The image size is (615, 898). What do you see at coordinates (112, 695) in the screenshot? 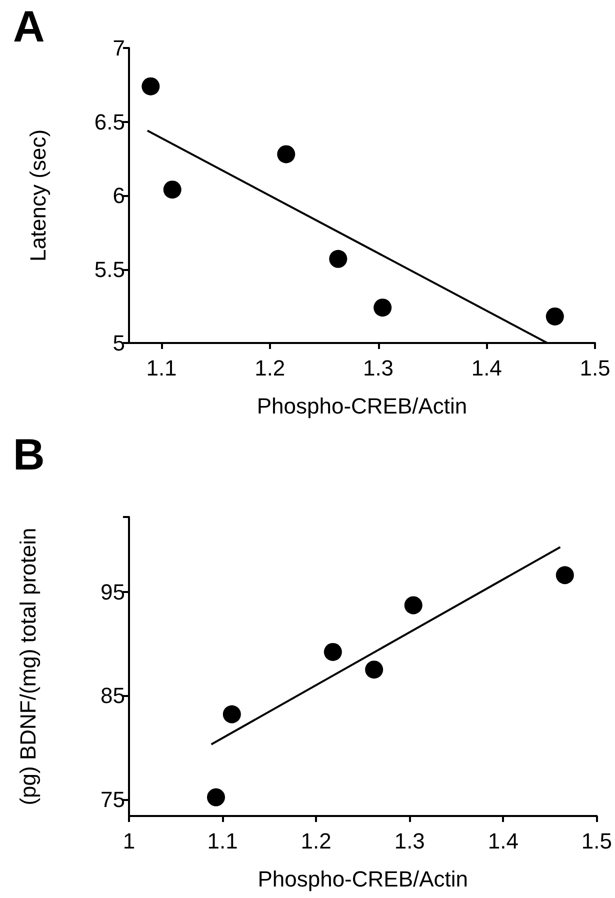
I see `y-tick-label: 85` at bounding box center [112, 695].